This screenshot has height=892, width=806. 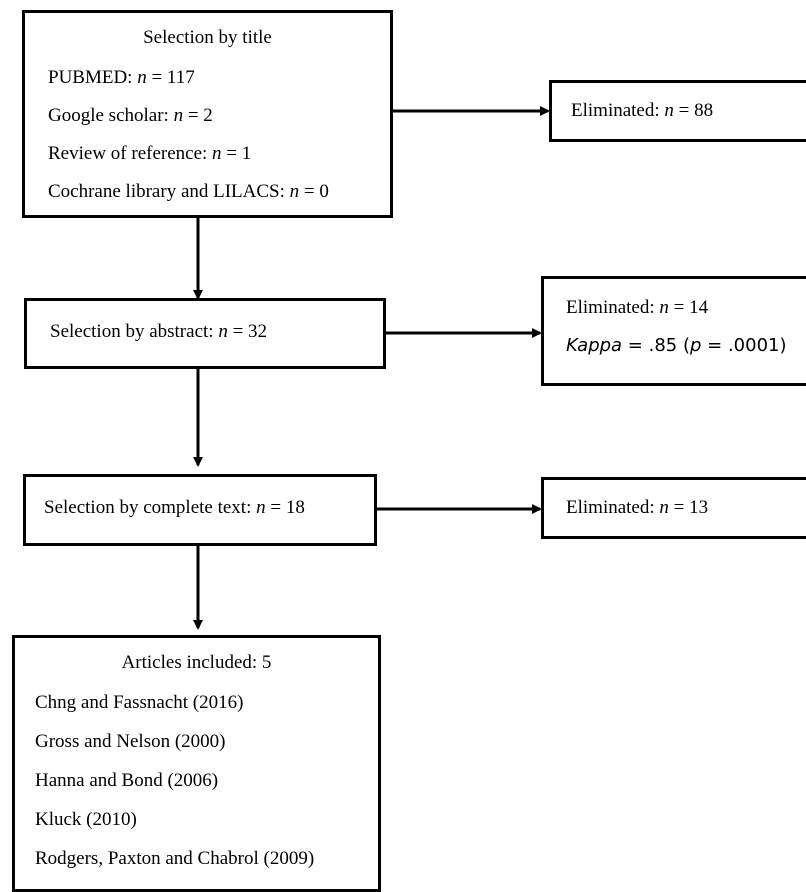 I want to click on eliminated-by-title-box: Eliminated: n = 88, so click(x=677, y=111).